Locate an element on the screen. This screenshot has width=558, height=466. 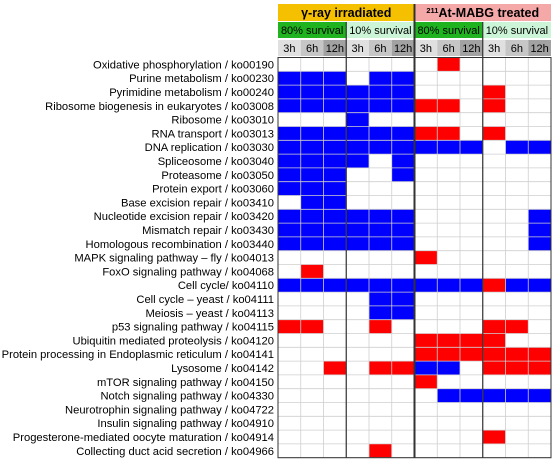
heatmap-cell-r27-c3 is located at coordinates (335, 423).